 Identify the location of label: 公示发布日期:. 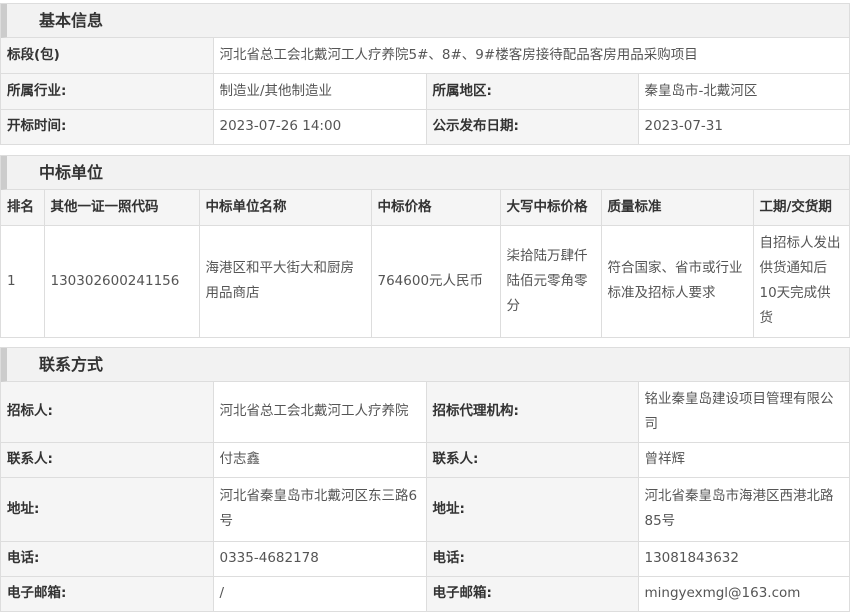
(532, 126).